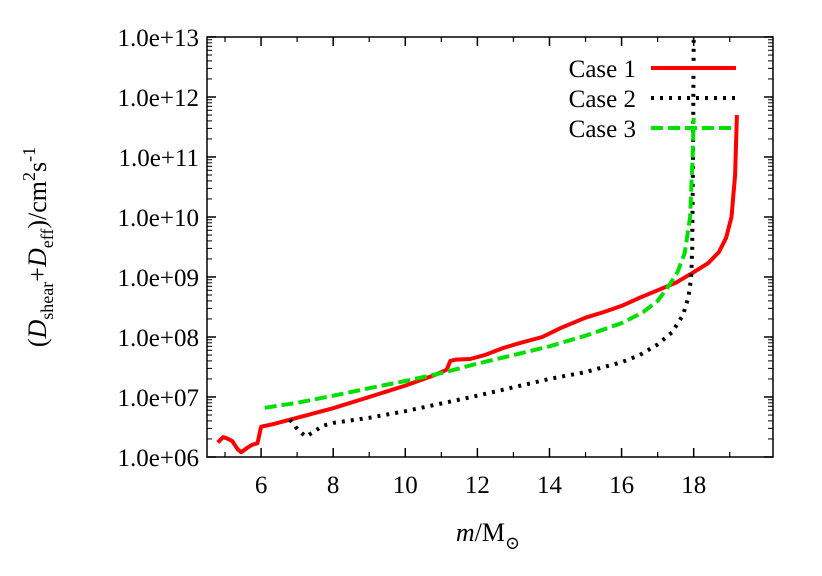 This screenshot has width=822, height=576. I want to click on x-axis-title-variable: m, so click(465, 532).